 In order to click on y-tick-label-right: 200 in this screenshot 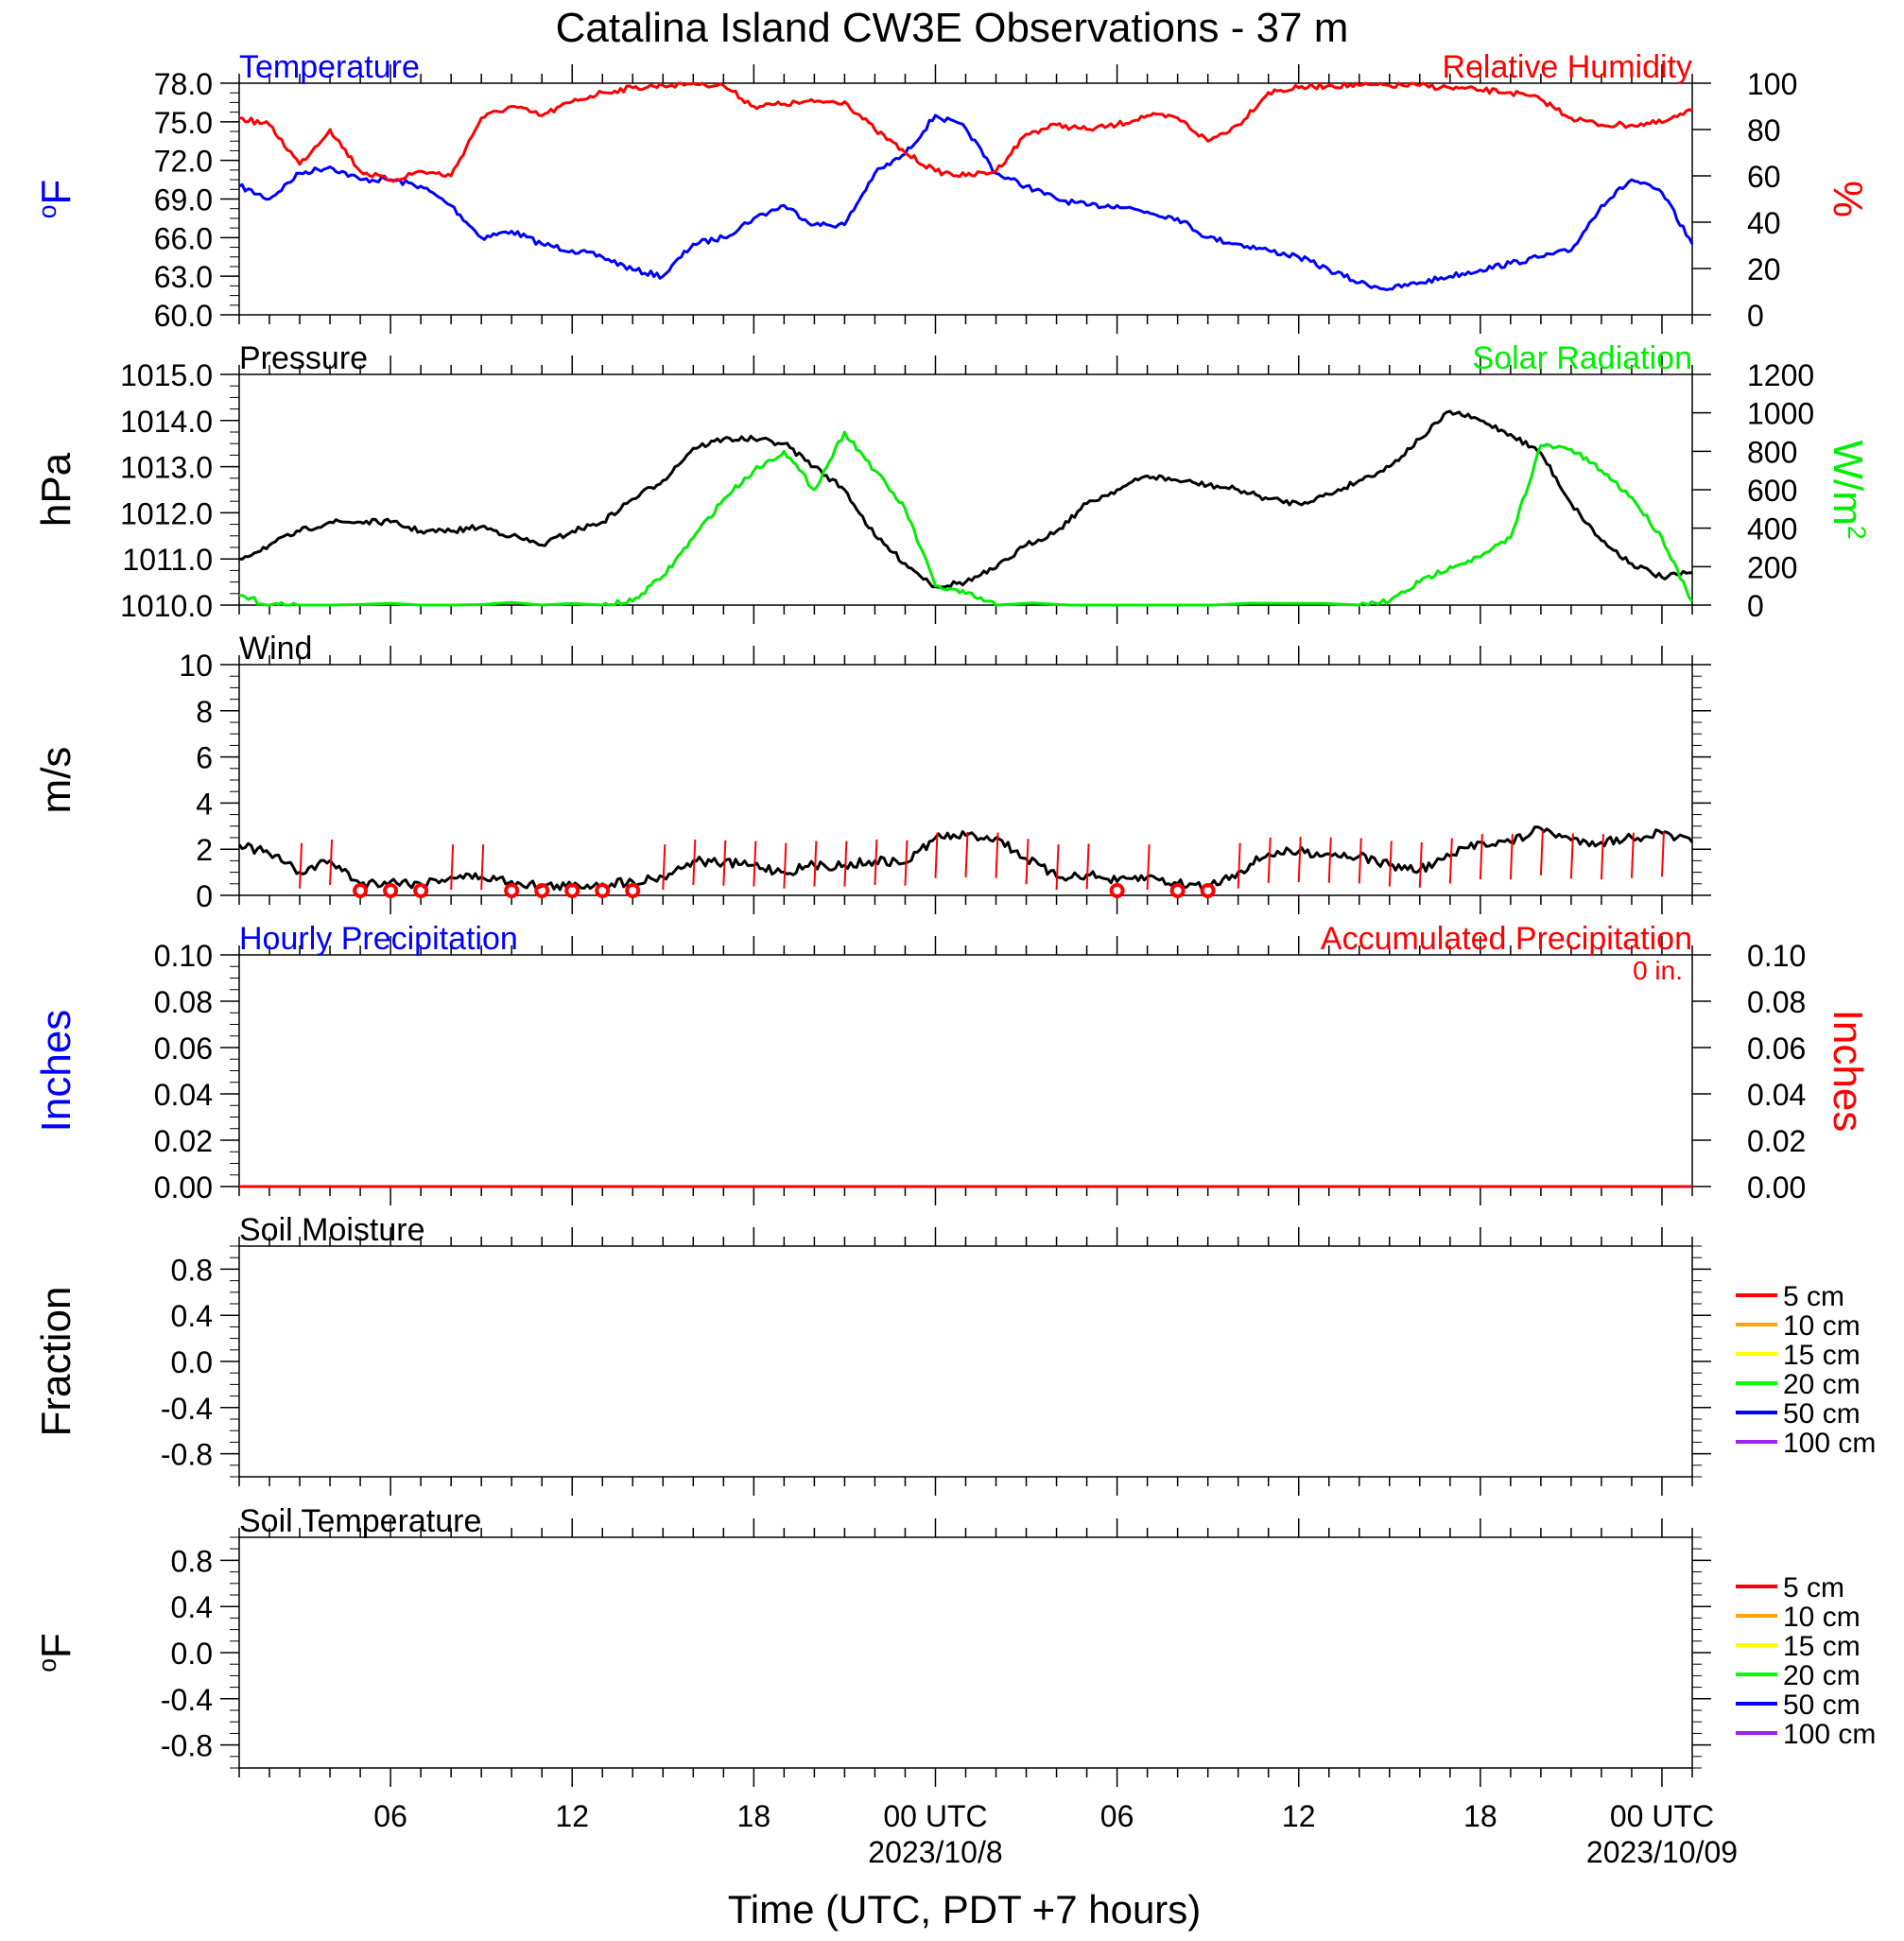, I will do `click(1772, 567)`.